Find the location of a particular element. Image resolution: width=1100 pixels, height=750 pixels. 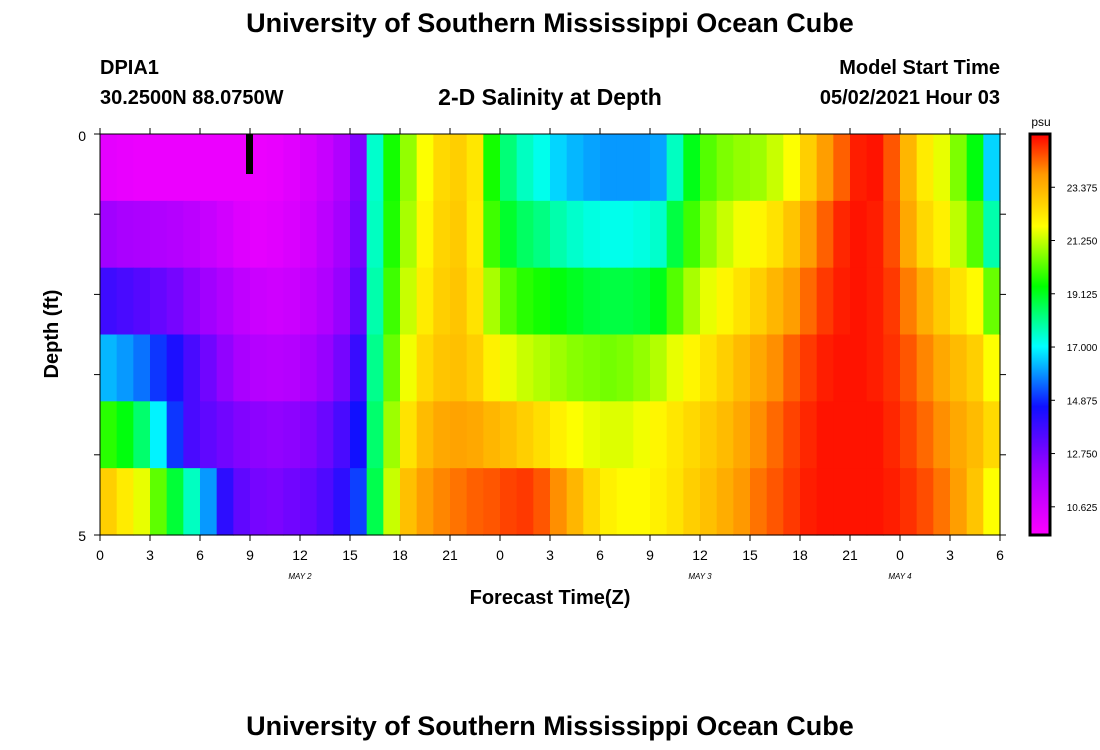

day-label: MAY 3 is located at coordinates (700, 576).